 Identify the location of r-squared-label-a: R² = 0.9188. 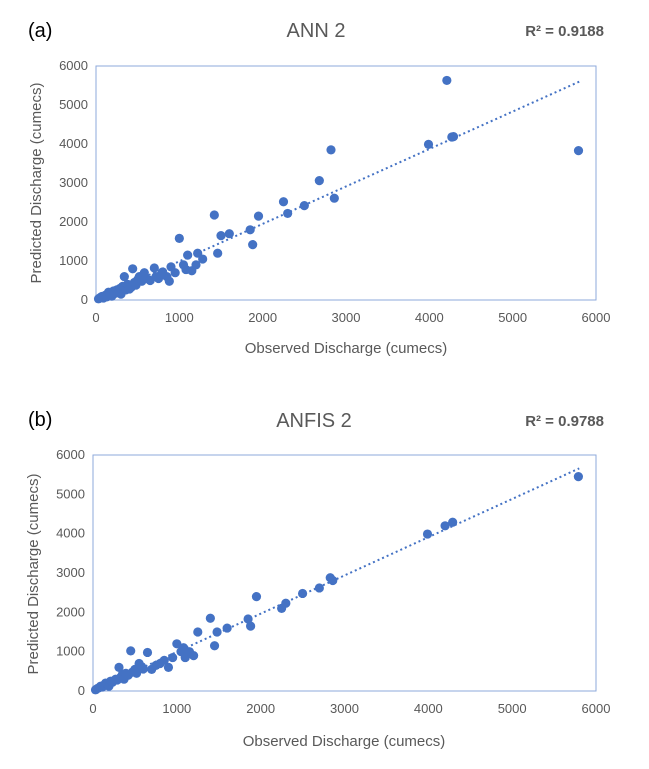
(564, 31).